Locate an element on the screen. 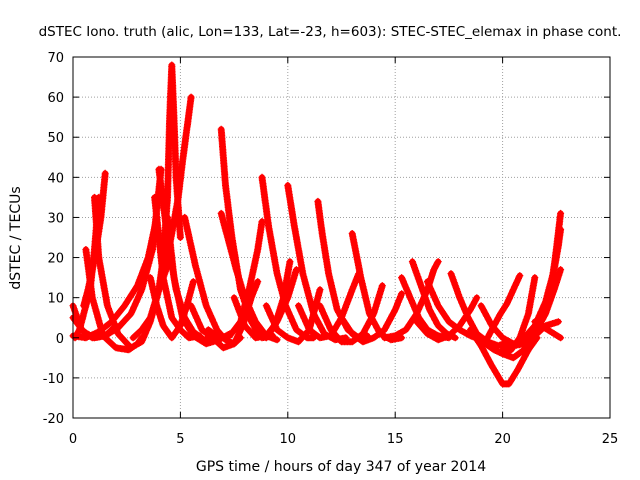 This screenshot has width=640, height=480. y-tick-label: 50 is located at coordinates (55, 138).